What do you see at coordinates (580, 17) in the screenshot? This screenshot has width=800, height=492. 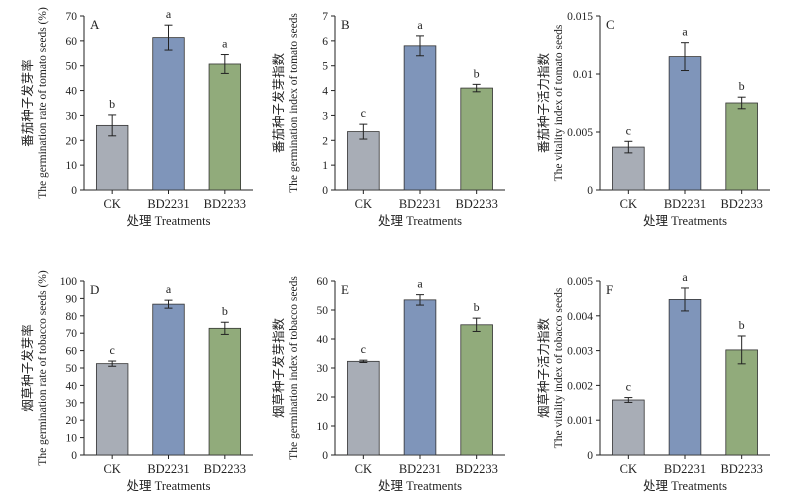 I see `y-tick-label: 0.015` at bounding box center [580, 17].